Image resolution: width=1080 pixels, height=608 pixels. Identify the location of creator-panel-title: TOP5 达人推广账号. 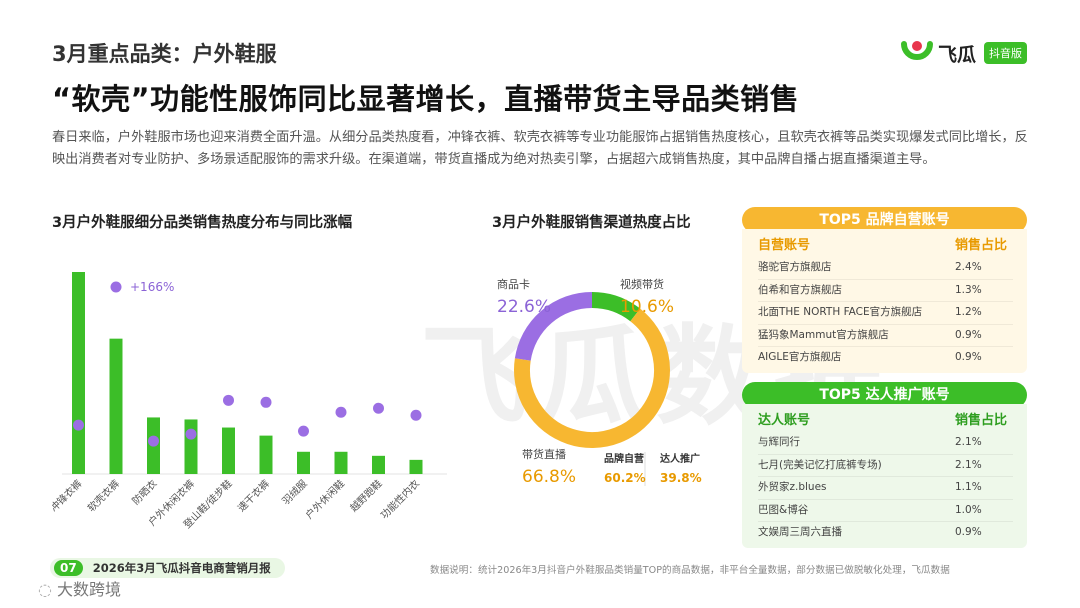
(884, 395).